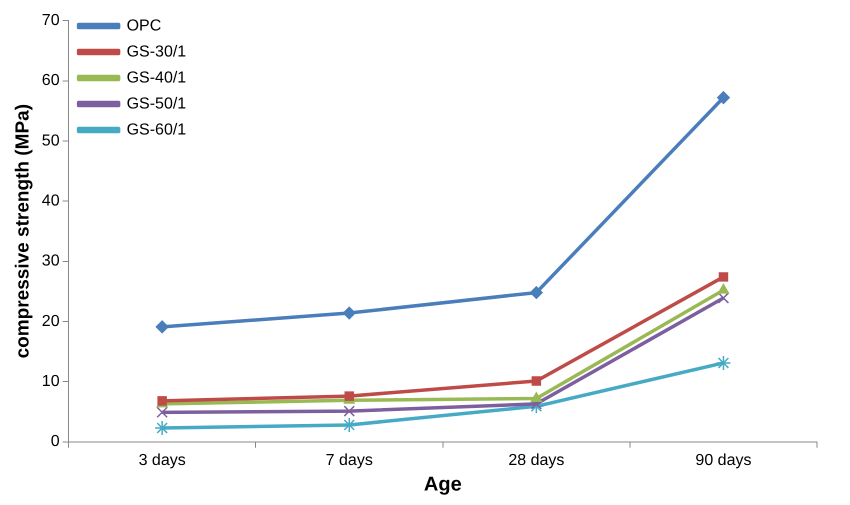  I want to click on legend-label: OPC, so click(144, 25).